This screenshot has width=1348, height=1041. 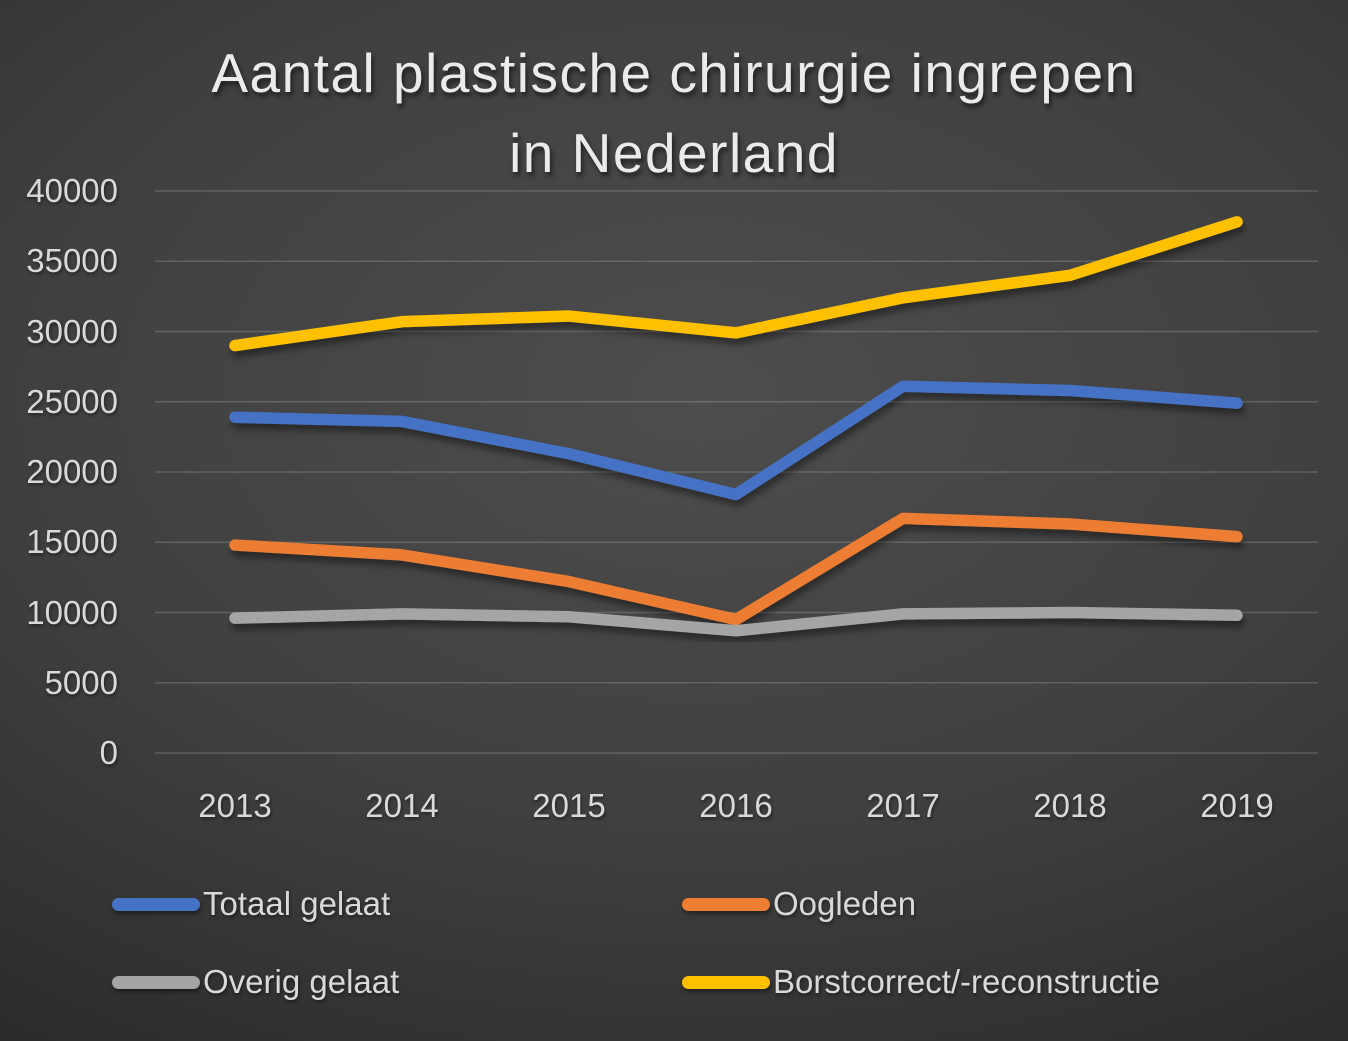 What do you see at coordinates (1237, 805) in the screenshot?
I see `x-axis-tick-label: 2019` at bounding box center [1237, 805].